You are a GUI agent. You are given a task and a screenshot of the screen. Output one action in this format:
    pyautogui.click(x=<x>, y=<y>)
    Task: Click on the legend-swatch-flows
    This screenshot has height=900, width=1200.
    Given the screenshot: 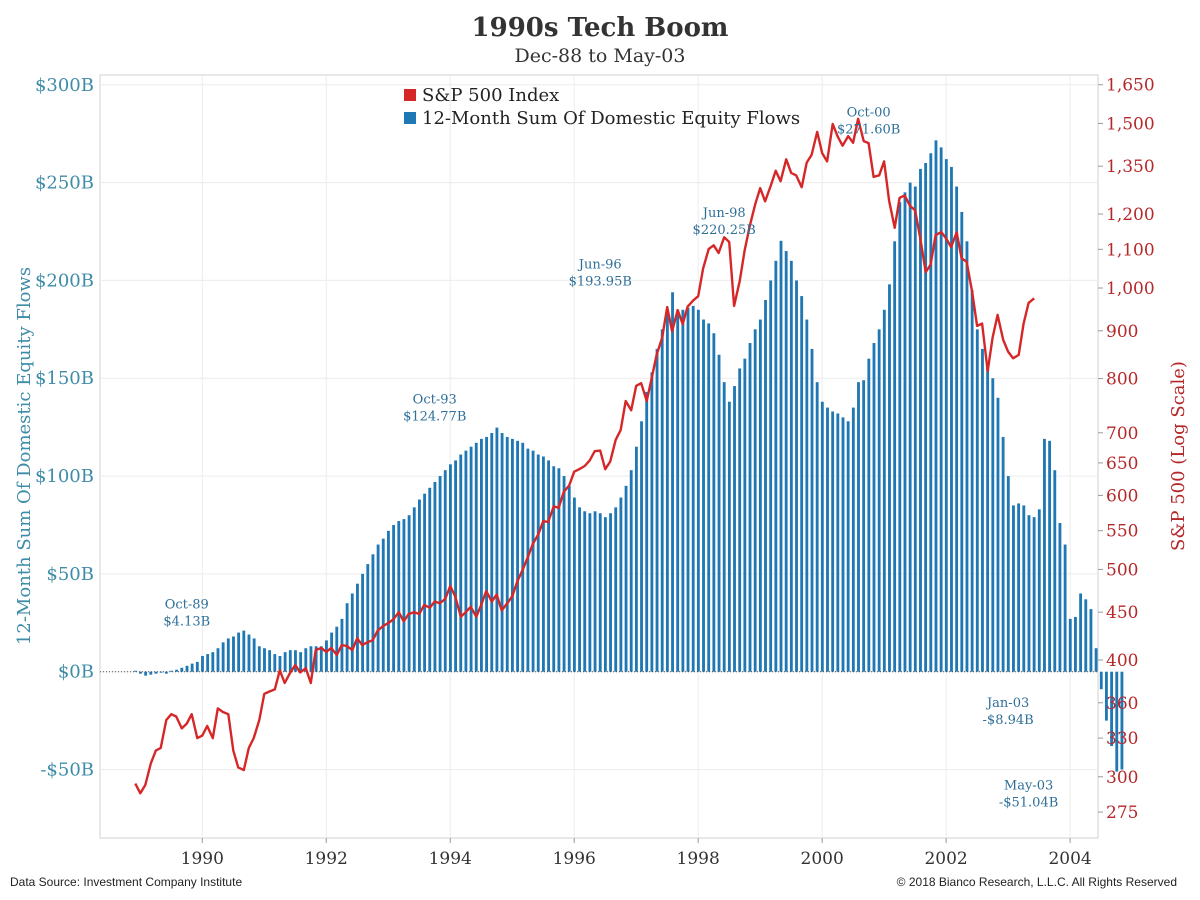 What is the action you would take?
    pyautogui.click(x=410, y=118)
    